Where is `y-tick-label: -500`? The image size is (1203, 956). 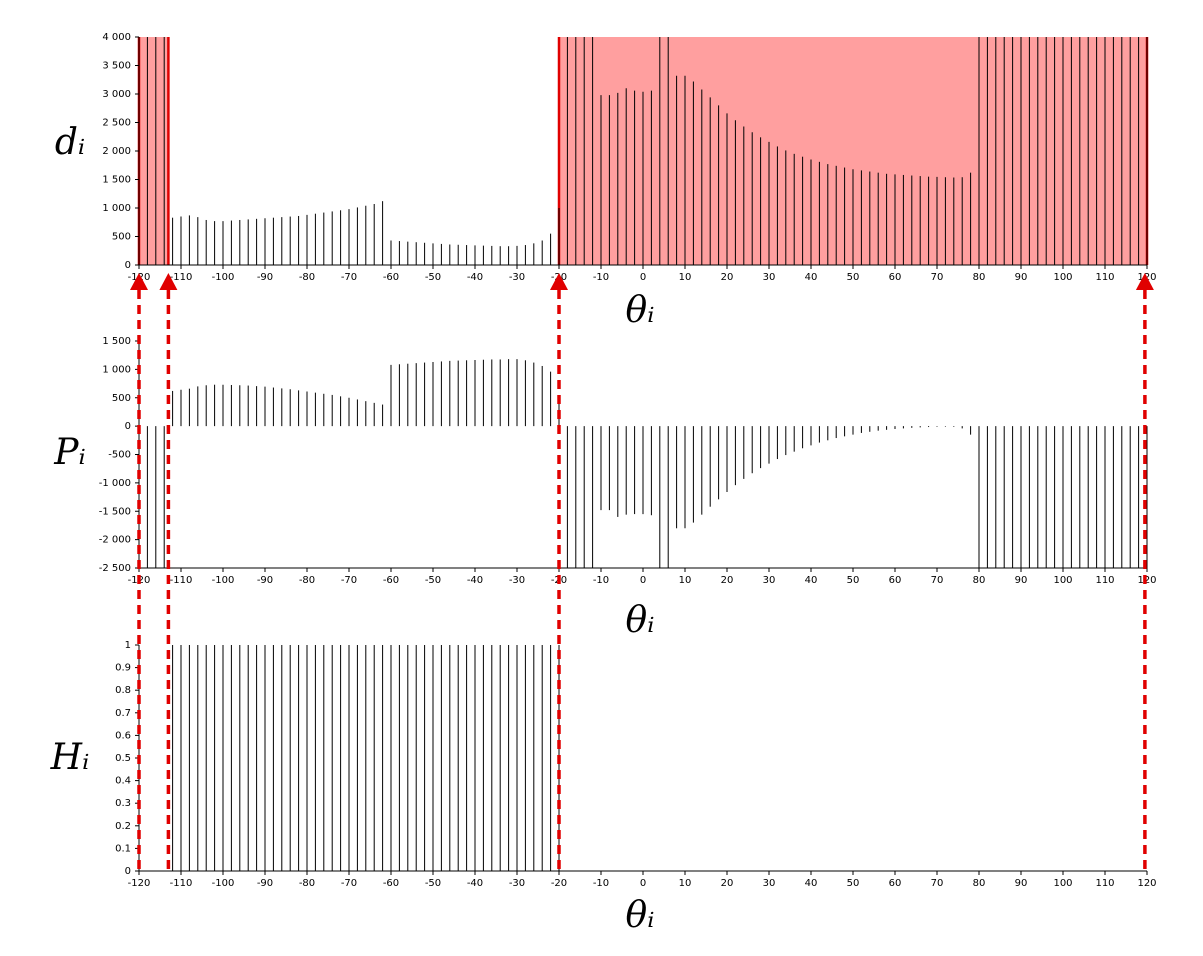
y-tick-label: -500 is located at coordinates (119, 455).